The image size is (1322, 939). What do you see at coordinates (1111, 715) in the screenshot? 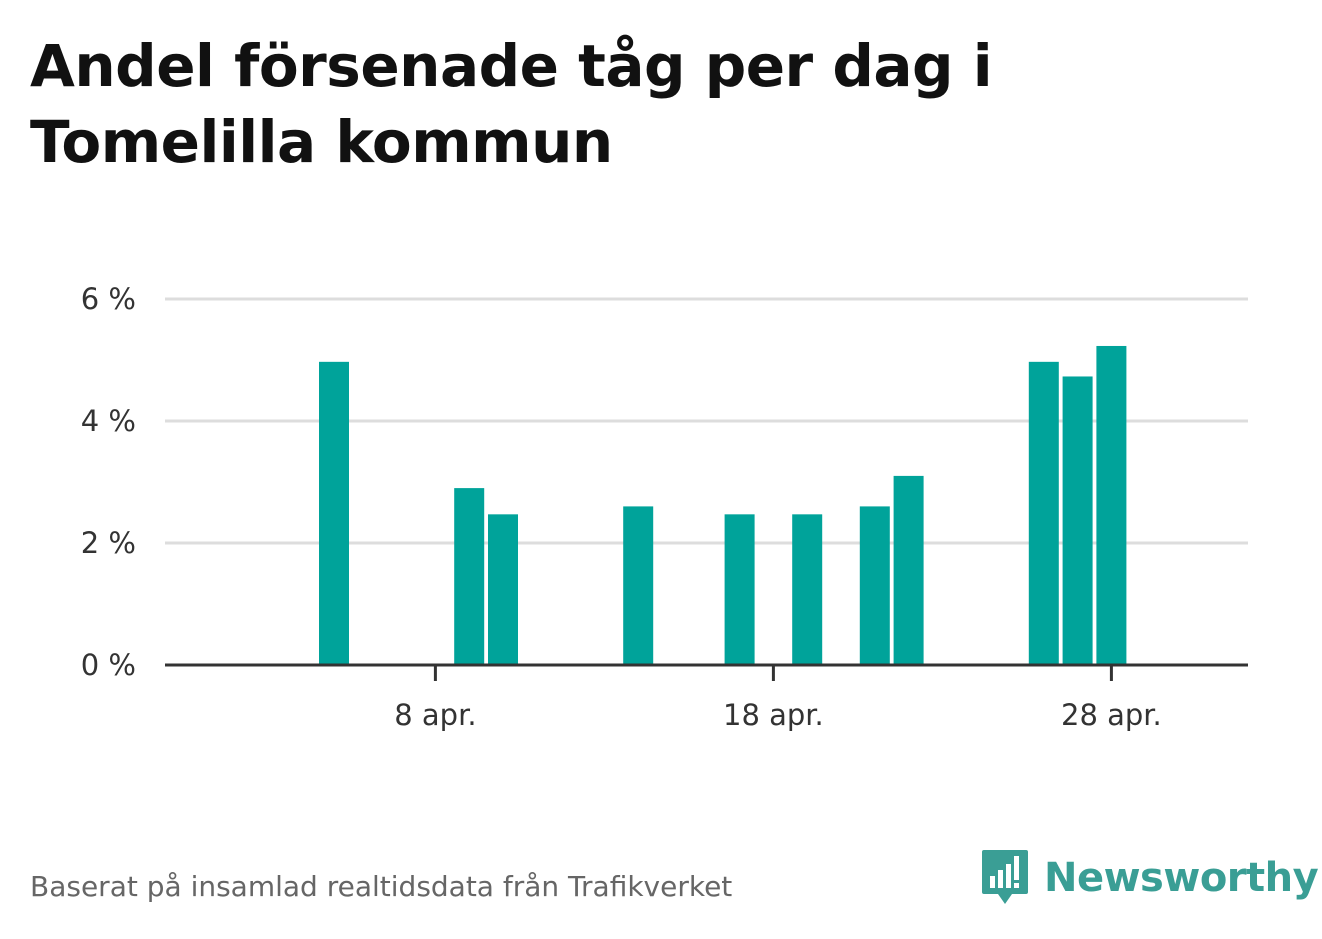
I see `x-tick-label: 28 apr.` at bounding box center [1111, 715].